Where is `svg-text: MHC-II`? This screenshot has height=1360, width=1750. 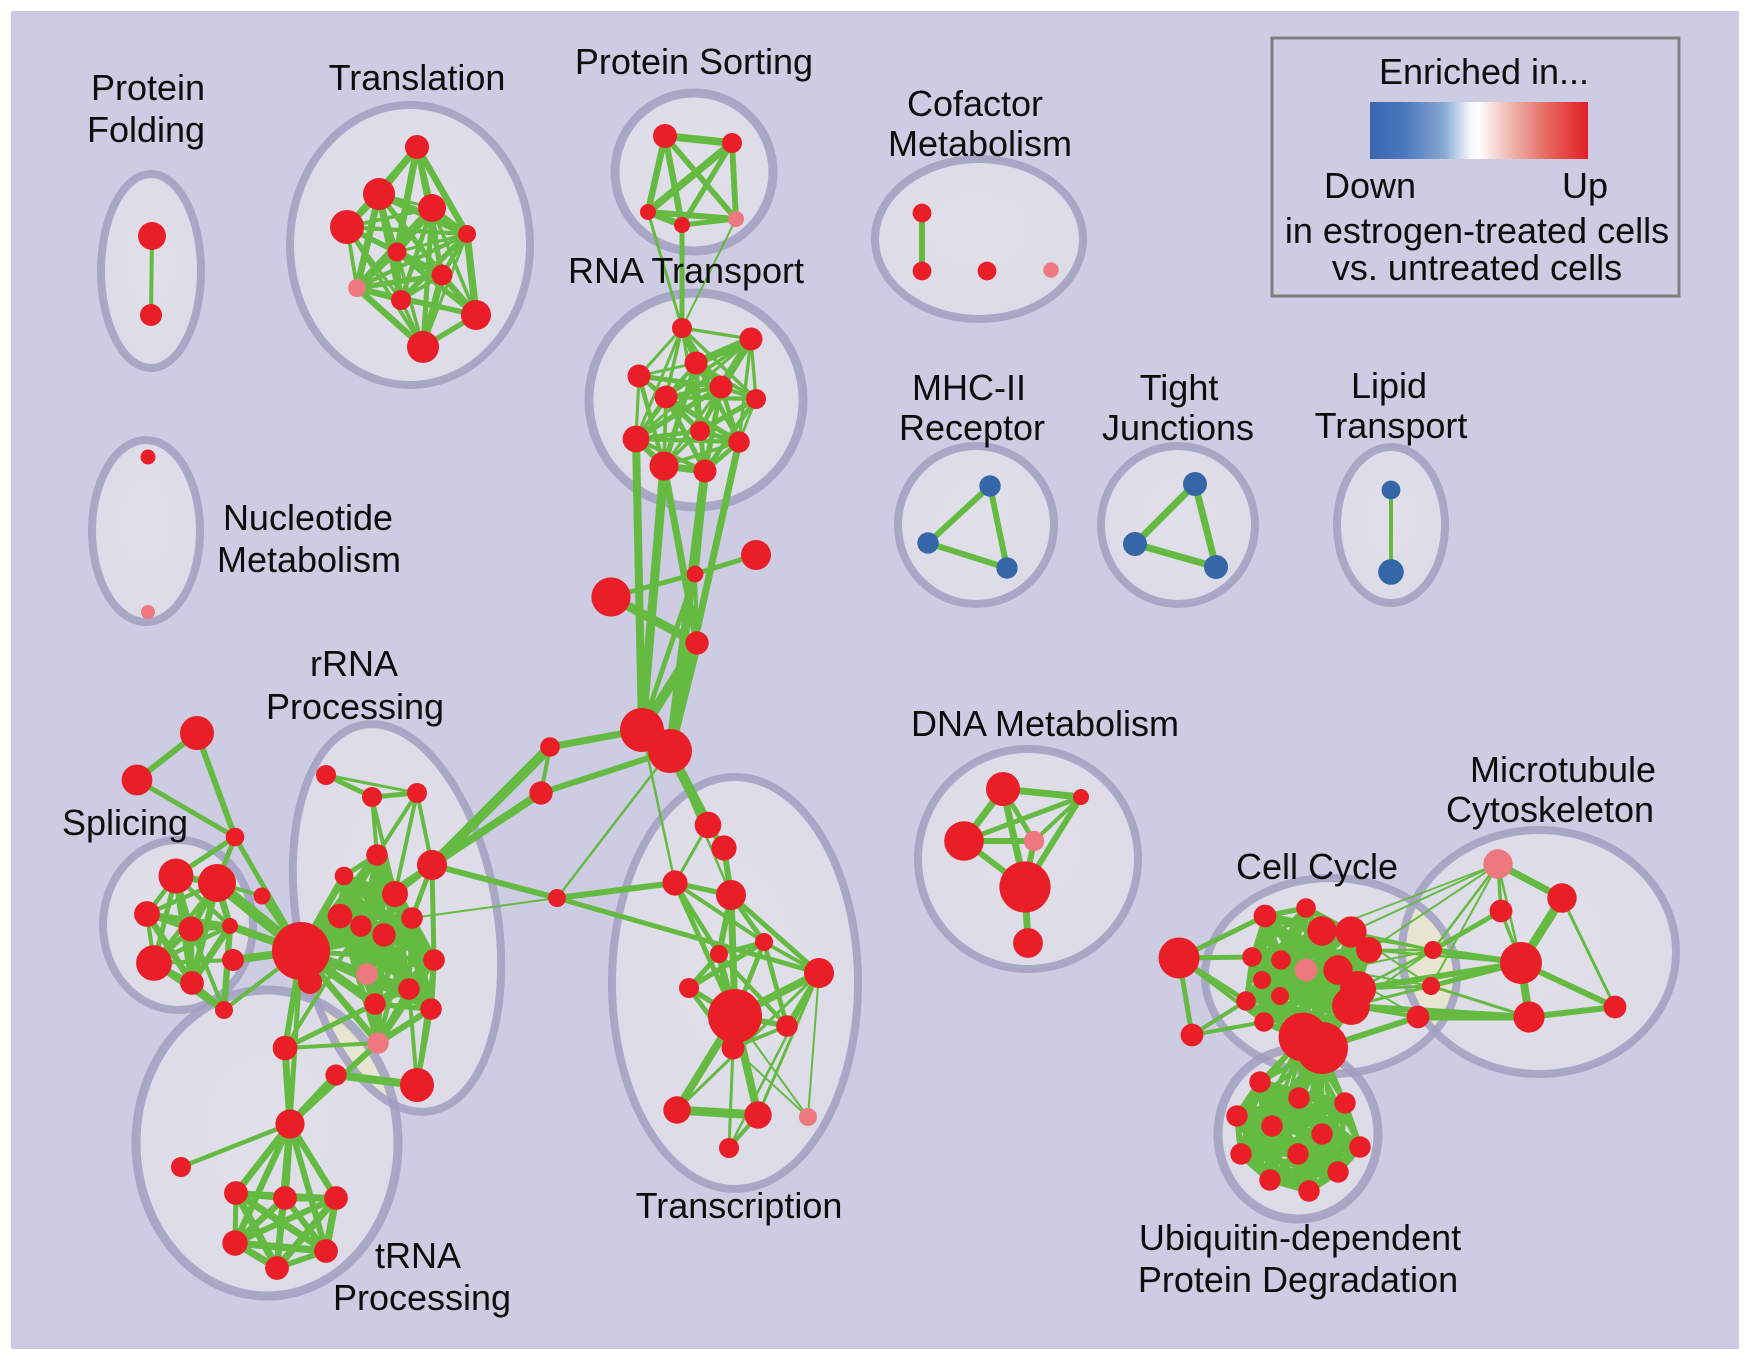
svg-text: MHC-II is located at coordinates (969, 387).